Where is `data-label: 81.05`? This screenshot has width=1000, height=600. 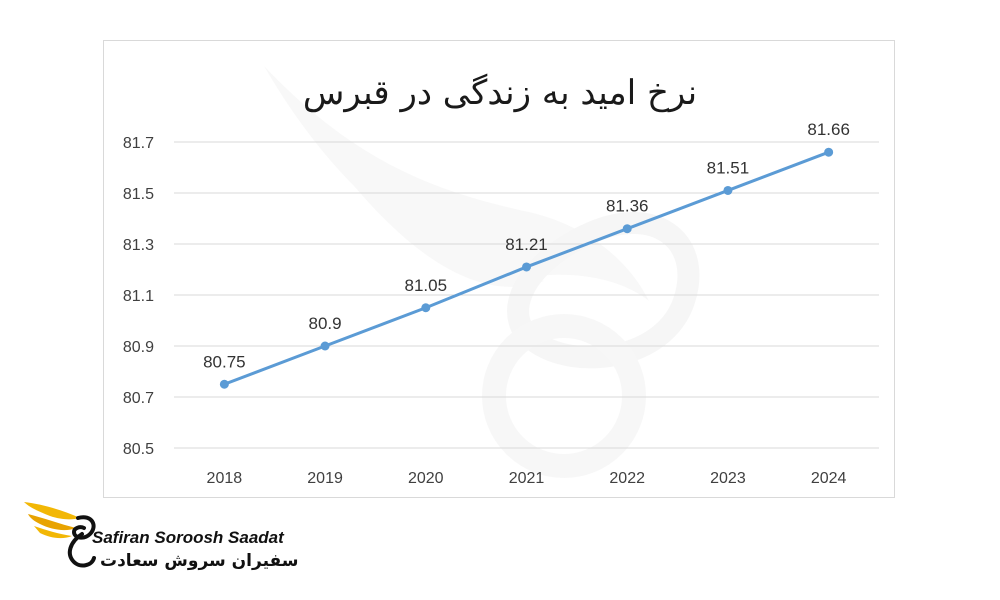 data-label: 81.05 is located at coordinates (426, 285).